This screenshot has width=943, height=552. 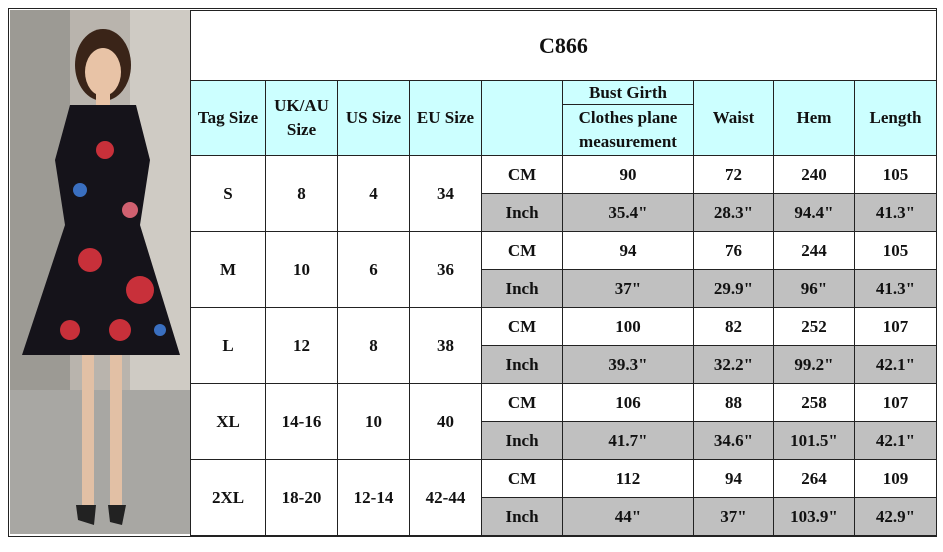 I want to click on measure-cell: 264, so click(x=814, y=478).